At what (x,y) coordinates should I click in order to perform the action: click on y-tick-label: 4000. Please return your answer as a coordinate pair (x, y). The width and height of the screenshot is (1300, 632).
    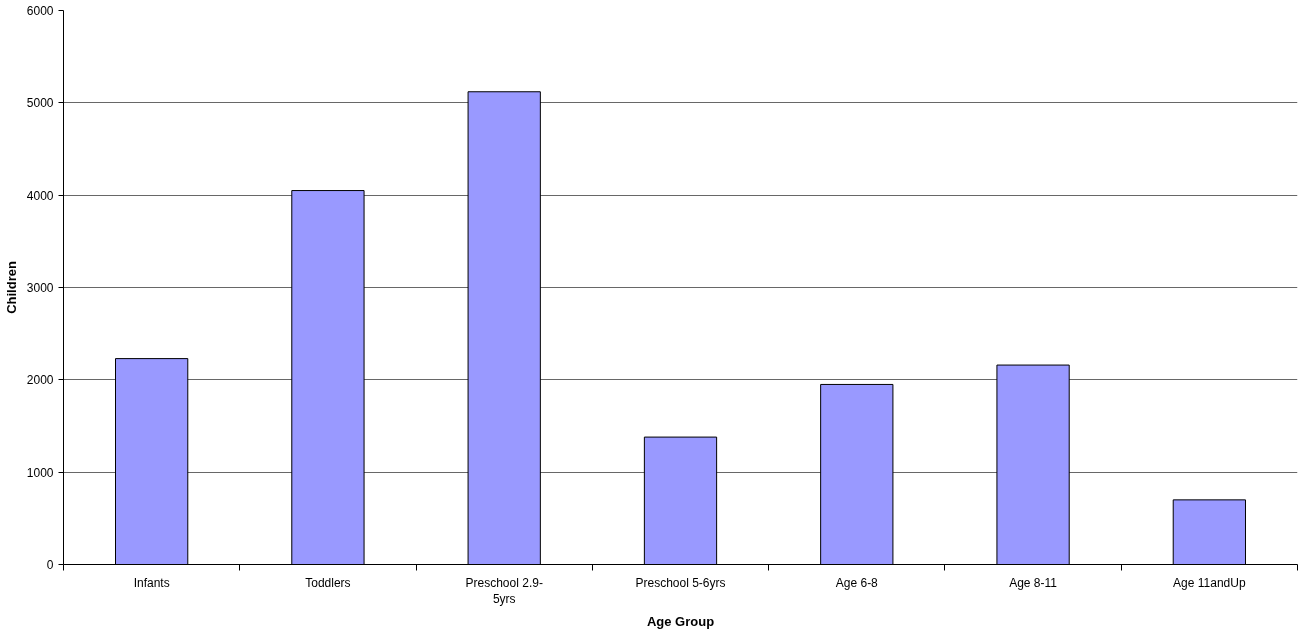
    Looking at the image, I should click on (40, 195).